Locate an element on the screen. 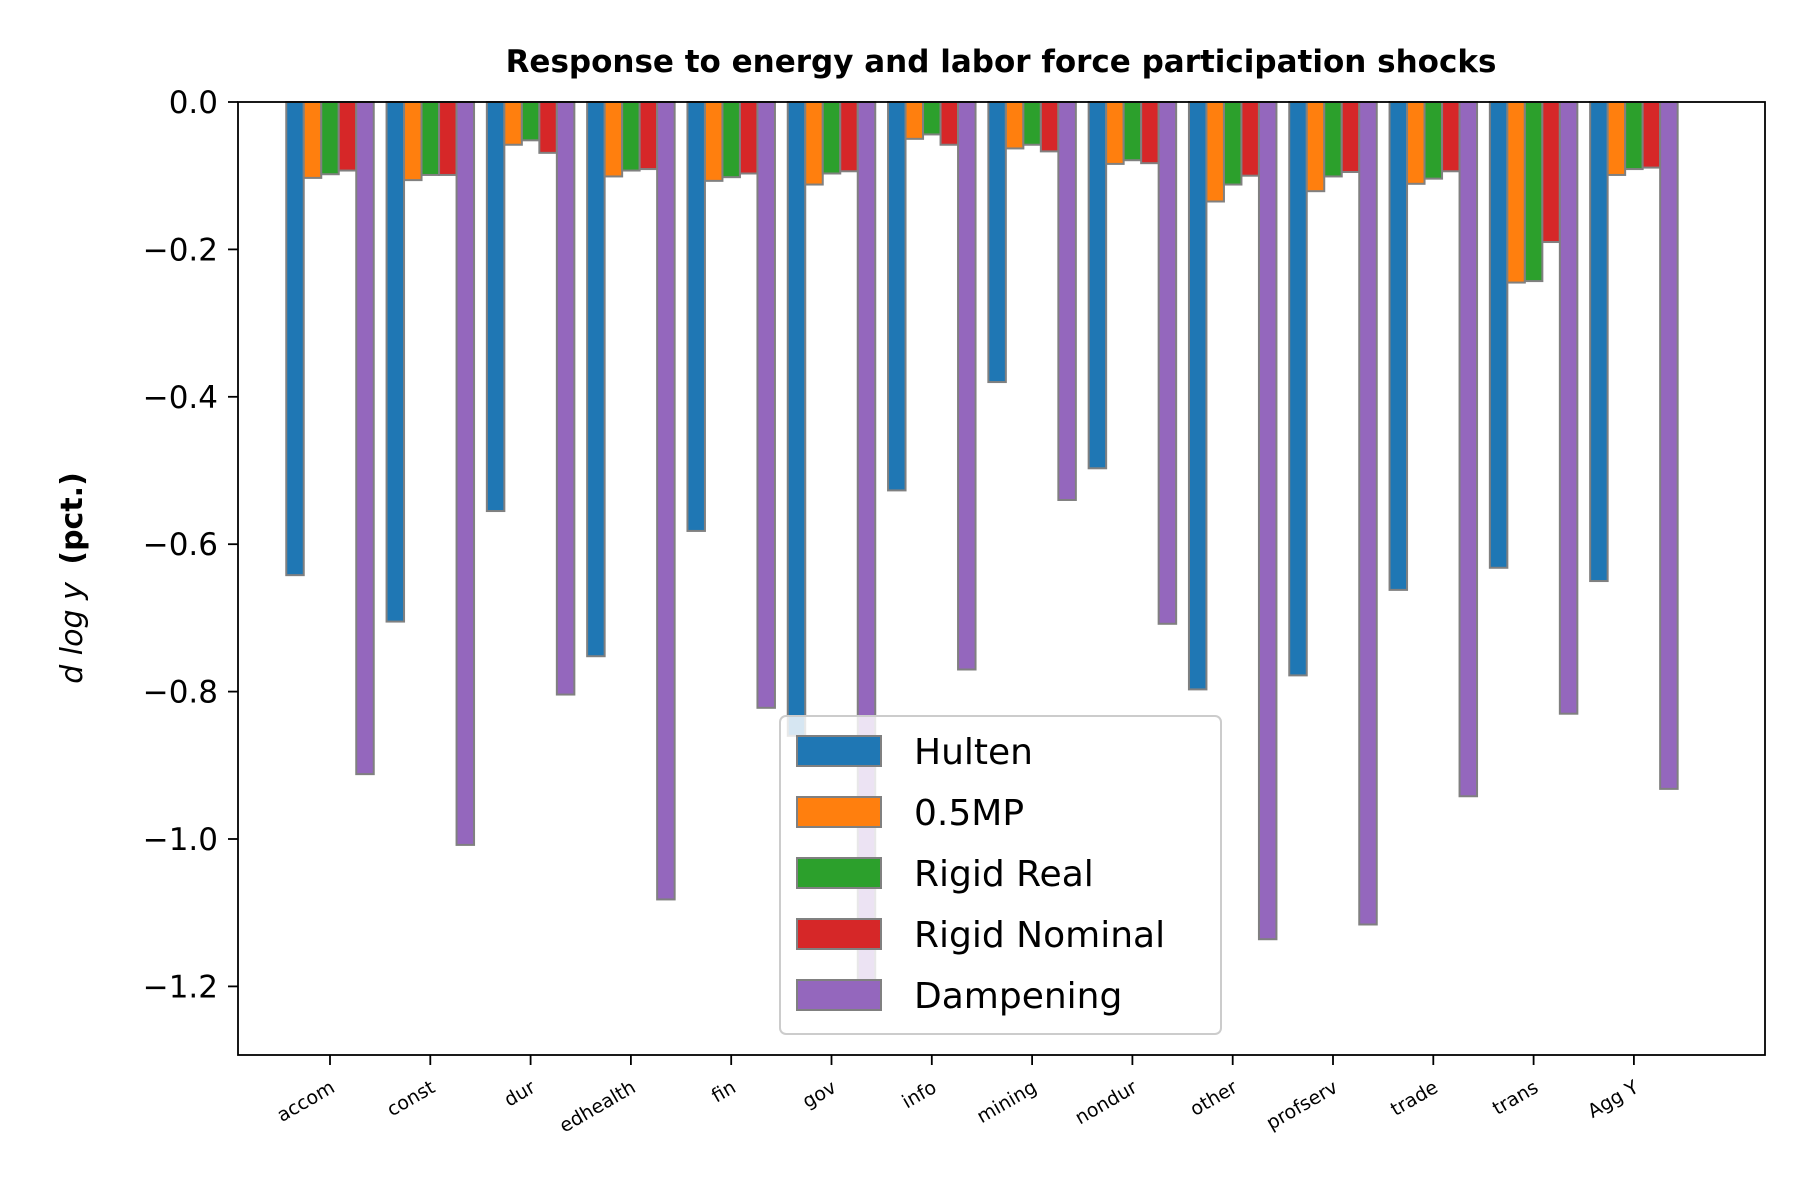  y-tick-label: −0.2 is located at coordinates (180, 250).